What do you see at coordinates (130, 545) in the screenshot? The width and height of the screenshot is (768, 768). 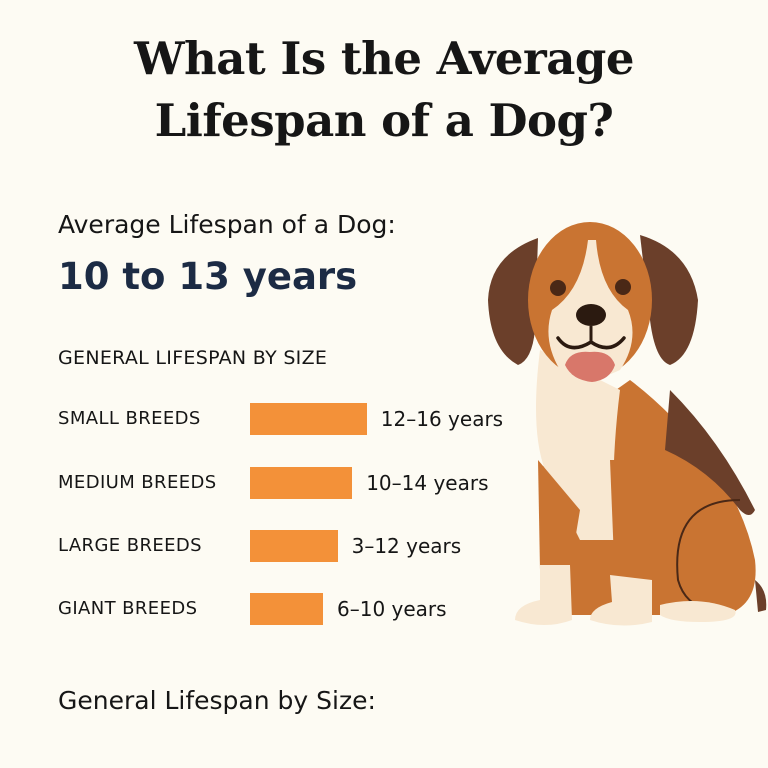 I see `bar-category-label: LARGE BREEDS` at bounding box center [130, 545].